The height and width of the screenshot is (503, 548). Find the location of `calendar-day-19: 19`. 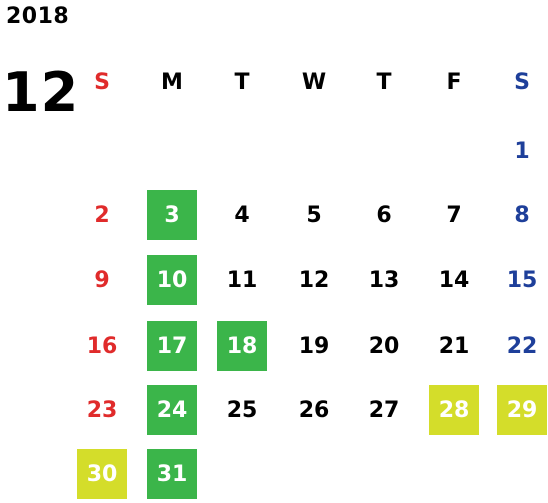

calendar-day-19: 19 is located at coordinates (314, 346).